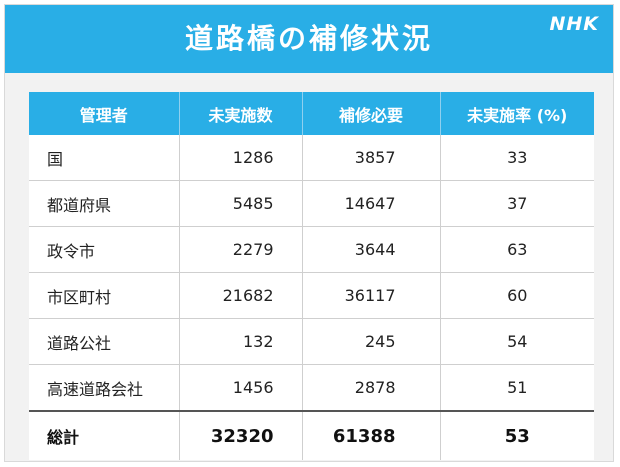  I want to click on nhk-logo: NHK, so click(574, 24).